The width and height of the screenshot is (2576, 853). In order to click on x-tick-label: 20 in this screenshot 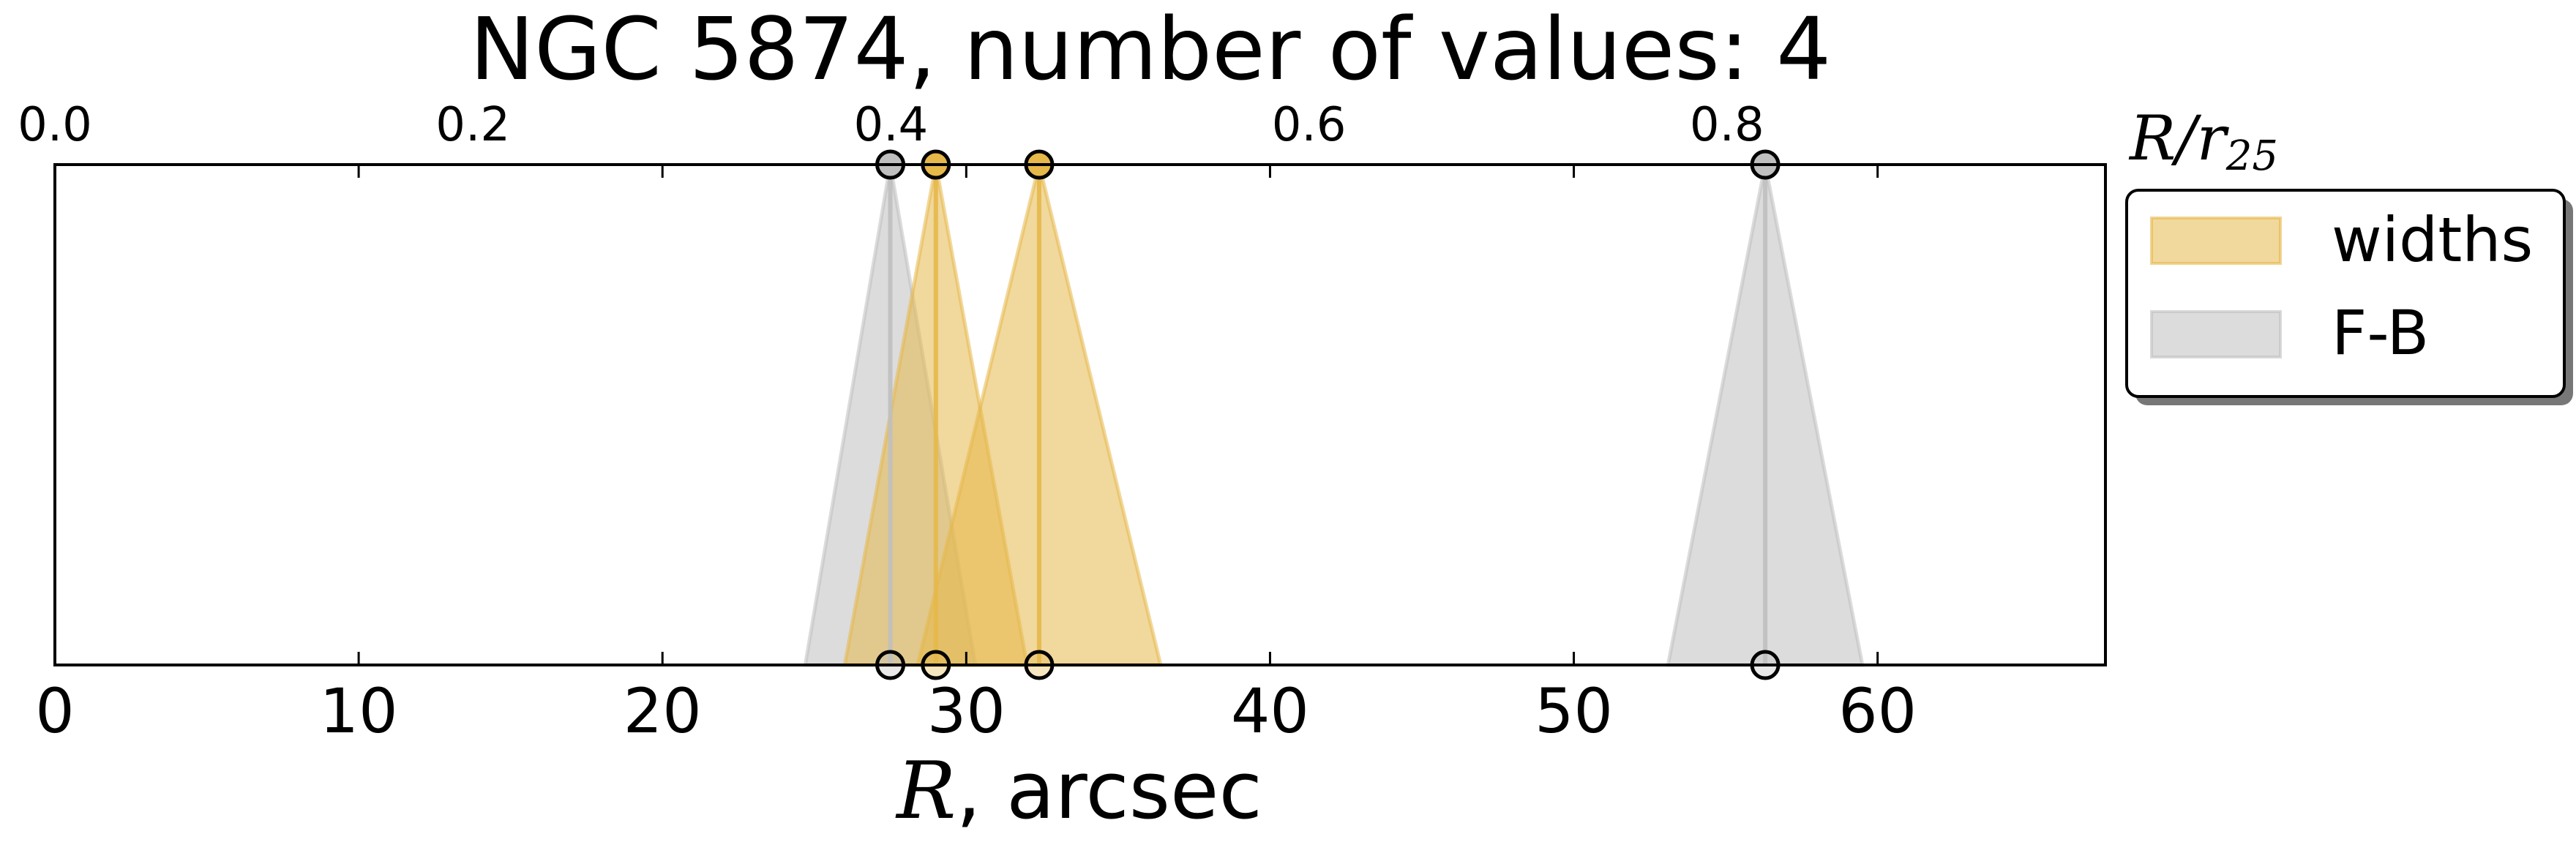, I will do `click(663, 711)`.